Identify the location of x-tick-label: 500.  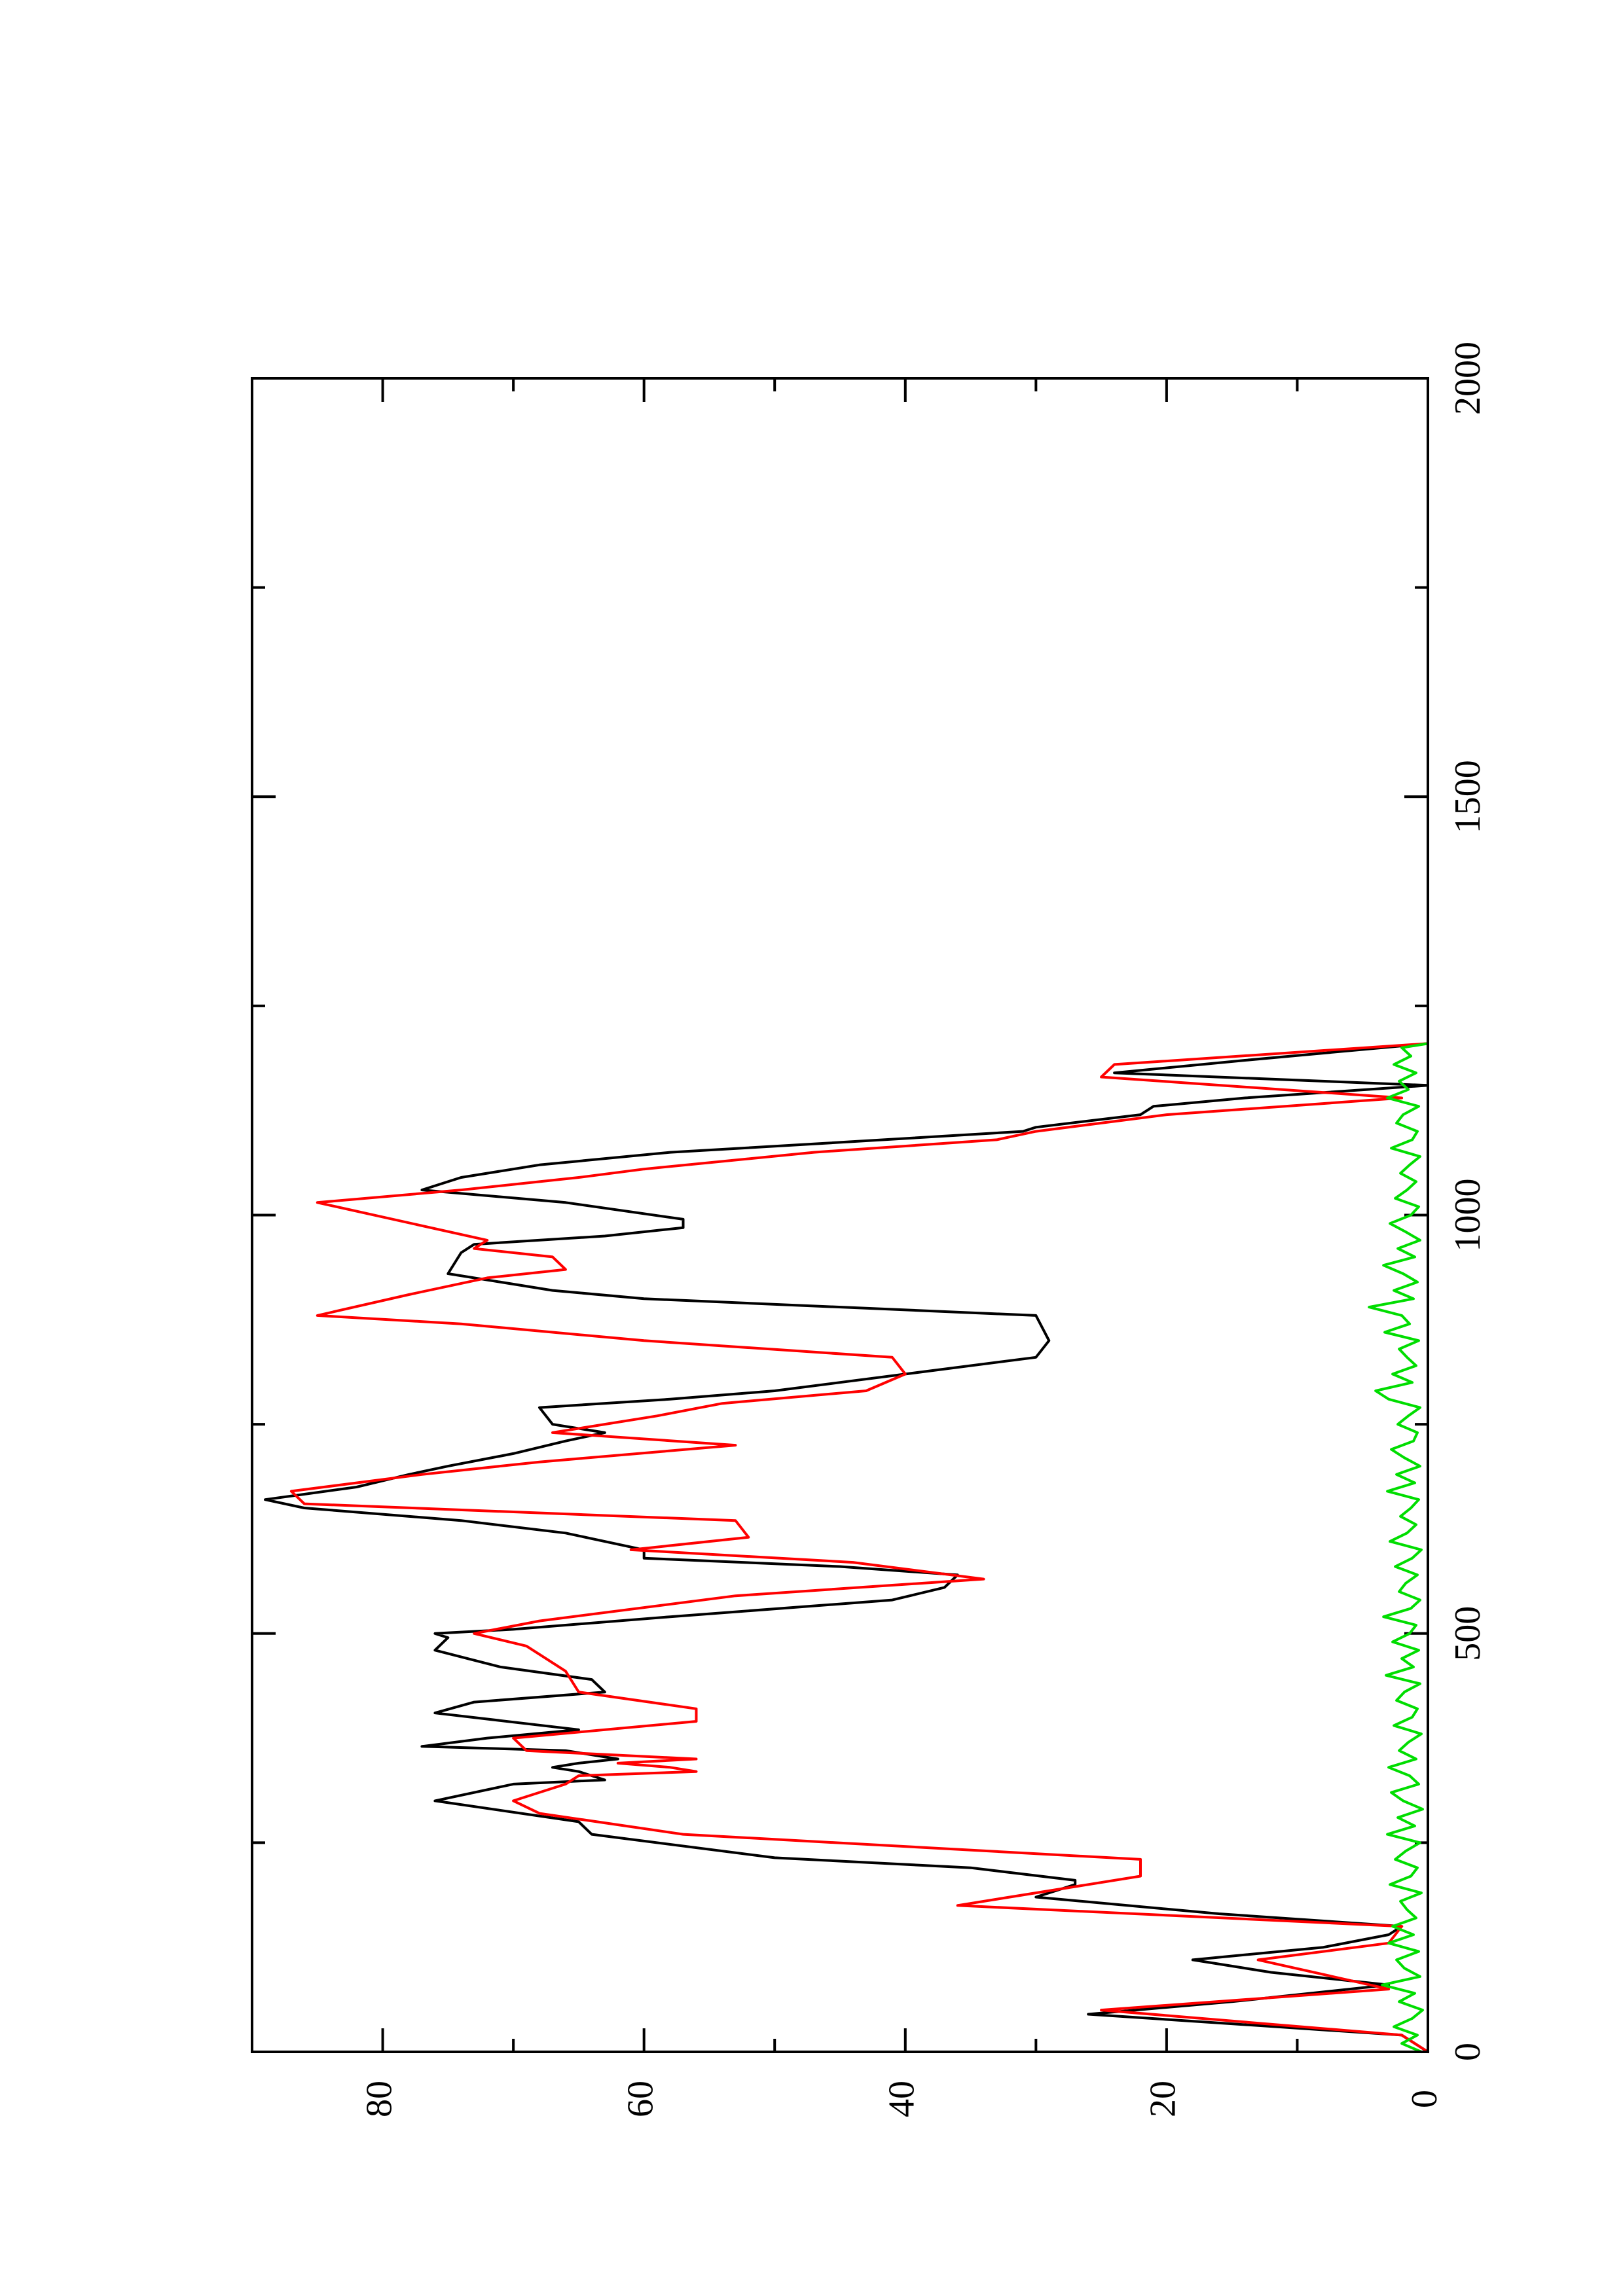
(1468, 1633).